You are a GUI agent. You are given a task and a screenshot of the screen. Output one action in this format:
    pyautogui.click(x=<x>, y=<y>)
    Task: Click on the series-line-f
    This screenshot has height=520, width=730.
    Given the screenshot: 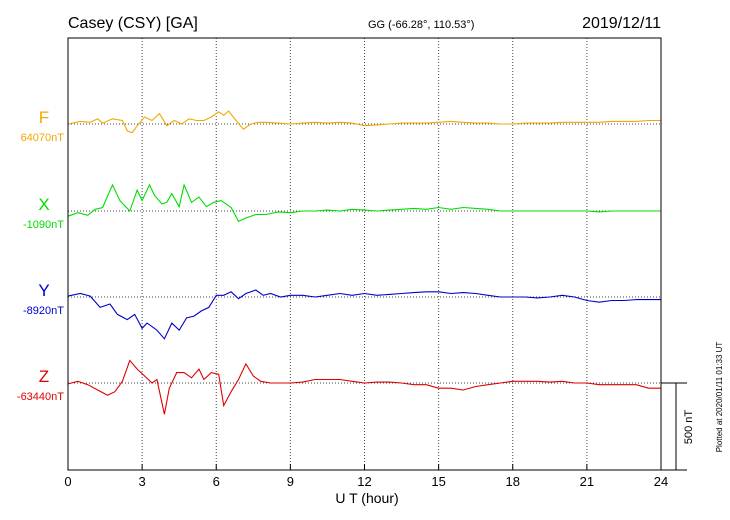 What is the action you would take?
    pyautogui.click(x=364, y=122)
    